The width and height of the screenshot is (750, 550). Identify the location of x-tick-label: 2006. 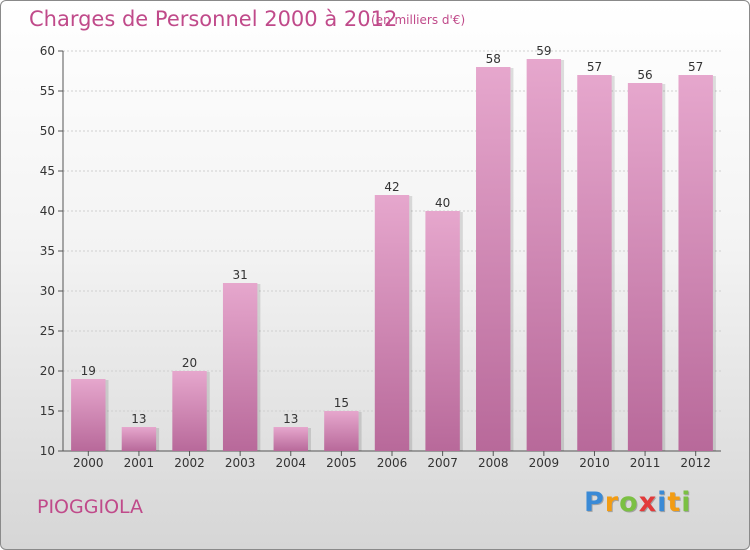
(392, 463).